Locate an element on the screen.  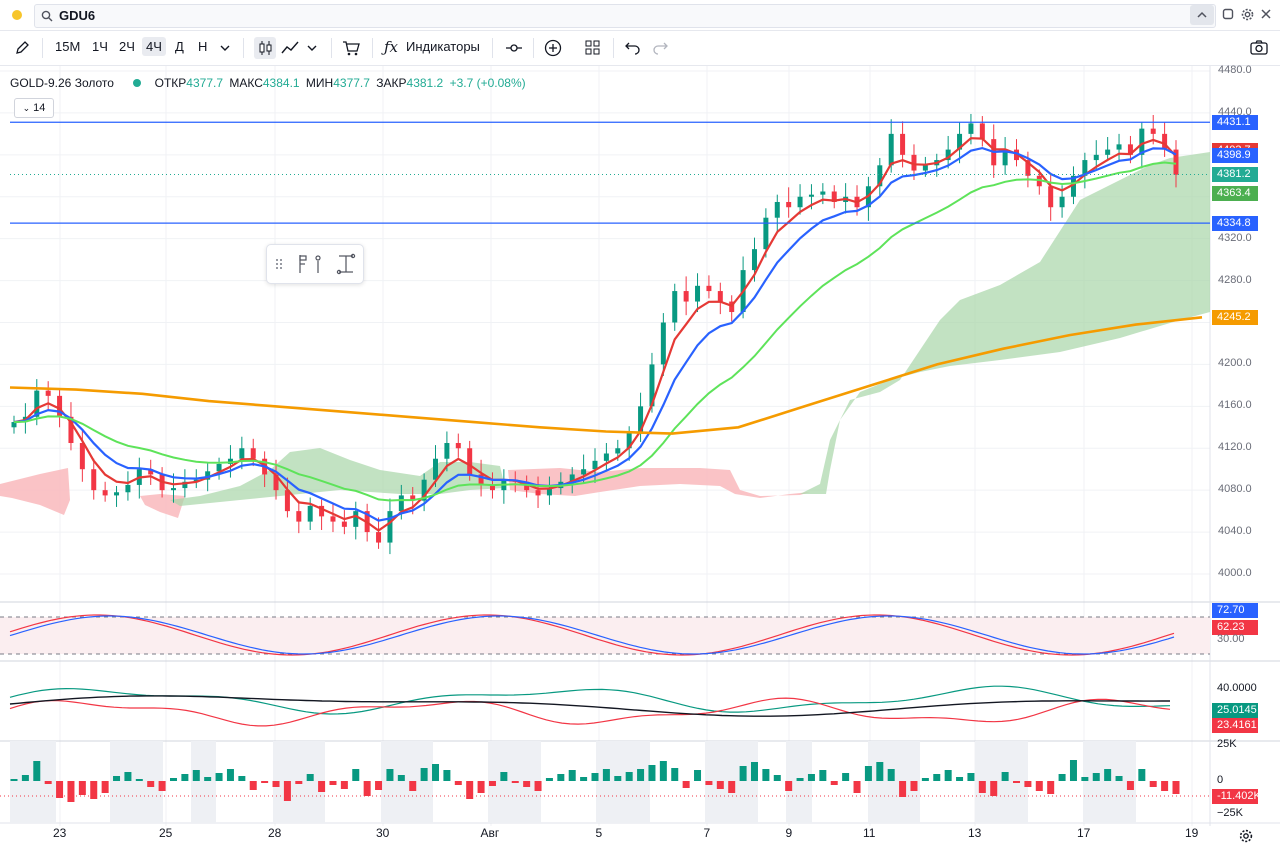
interval-4h: 4Ч is located at coordinates (154, 46).